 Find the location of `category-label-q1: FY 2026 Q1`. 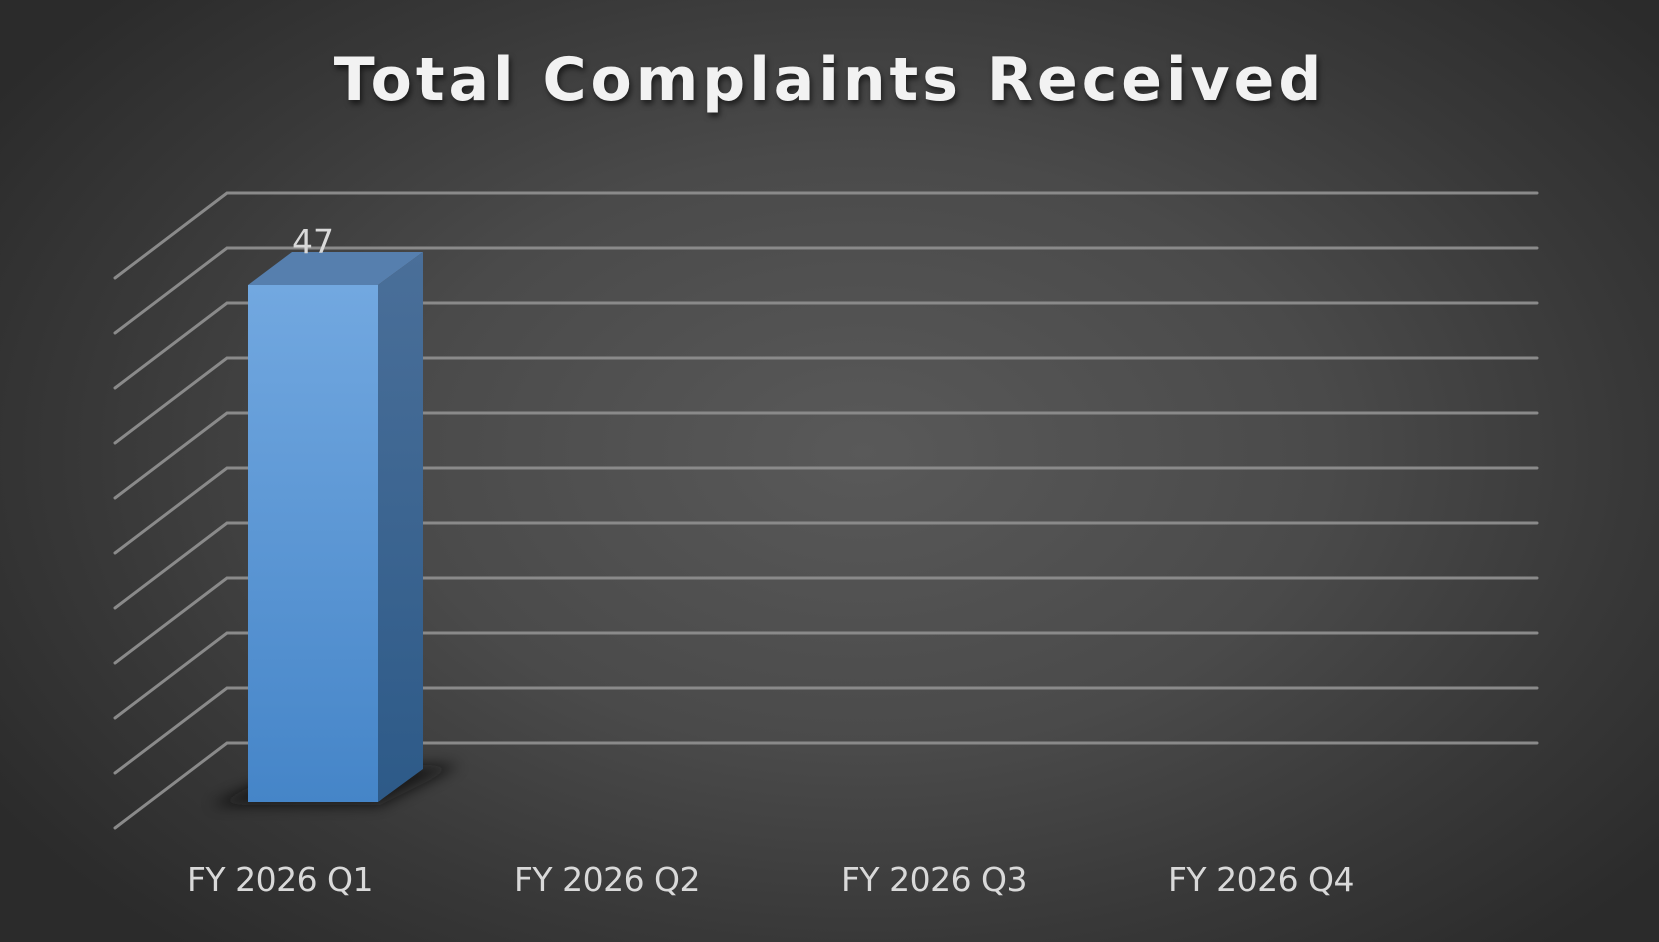

category-label-q1: FY 2026 Q1 is located at coordinates (280, 879).